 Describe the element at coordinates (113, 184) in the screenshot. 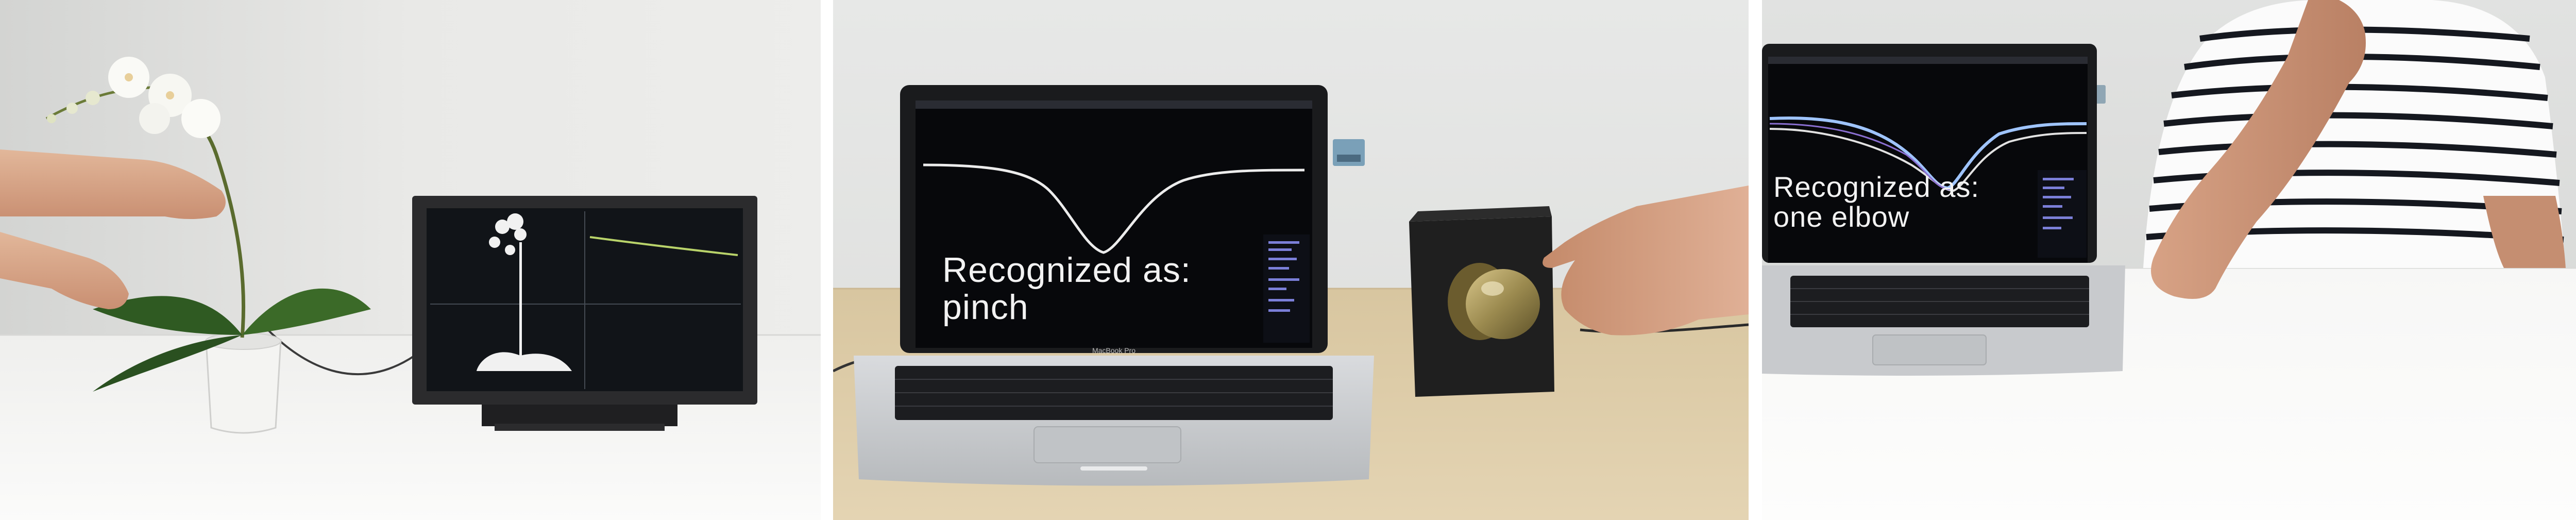

I see `upper-hand` at that location.